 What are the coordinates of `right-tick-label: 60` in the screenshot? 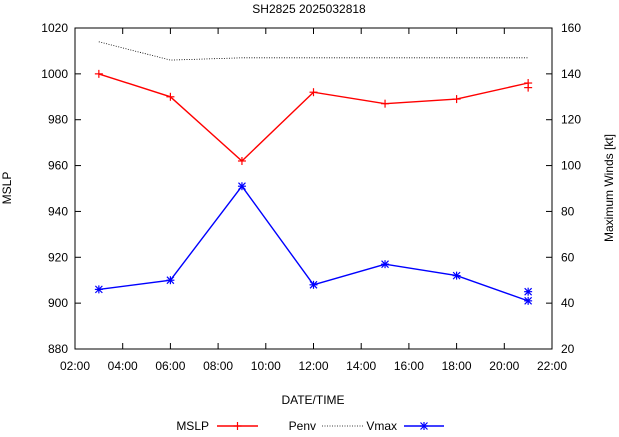 It's located at (568, 257).